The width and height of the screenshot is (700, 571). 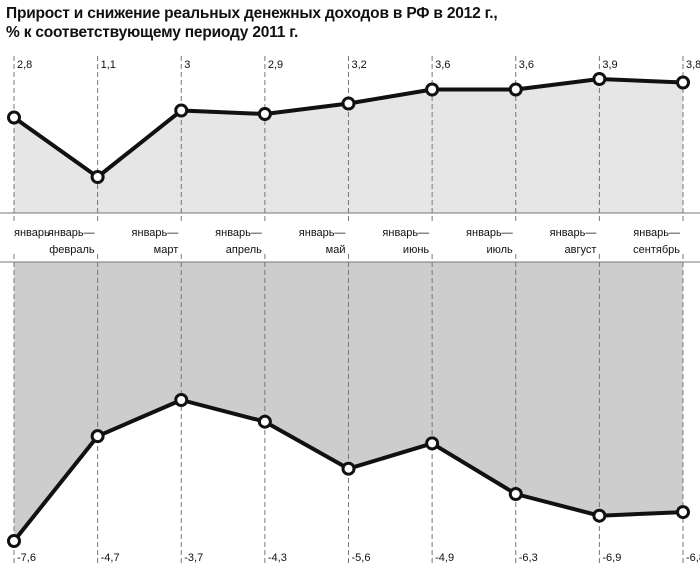 What do you see at coordinates (244, 250) in the screenshot?
I see `category-label: апрель` at bounding box center [244, 250].